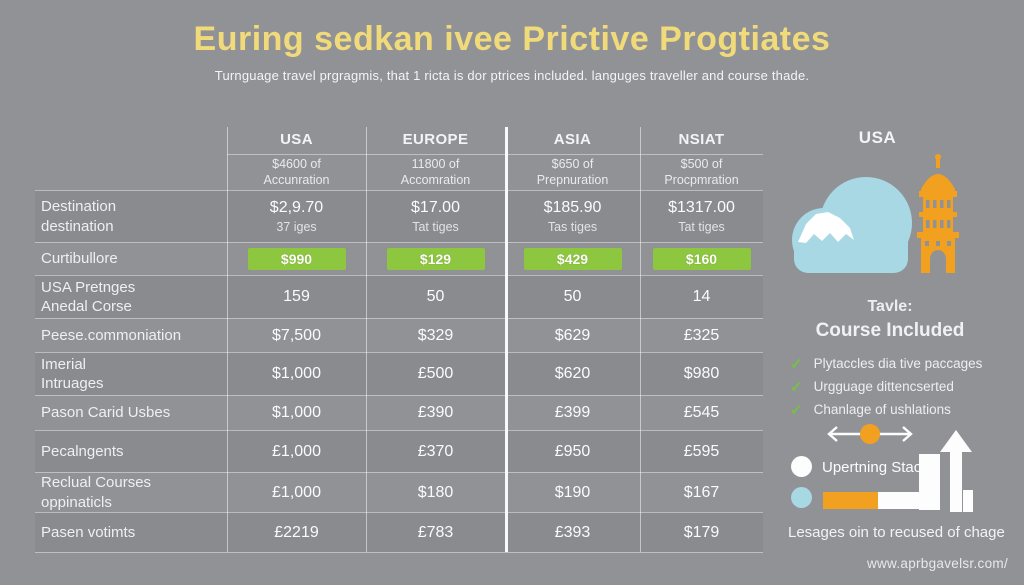 This screenshot has height=585, width=1024. I want to click on table-row: Imerial Intruages $1,000 £500 $620 $980, so click(399, 373).